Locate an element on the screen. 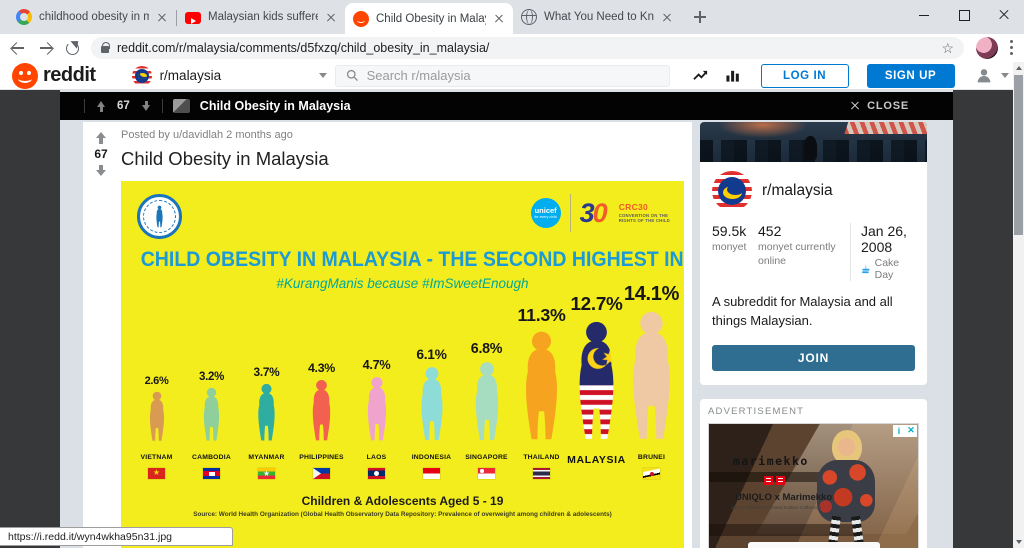 This screenshot has height=548, width=1024. globe-favicon-icon is located at coordinates (529, 17).